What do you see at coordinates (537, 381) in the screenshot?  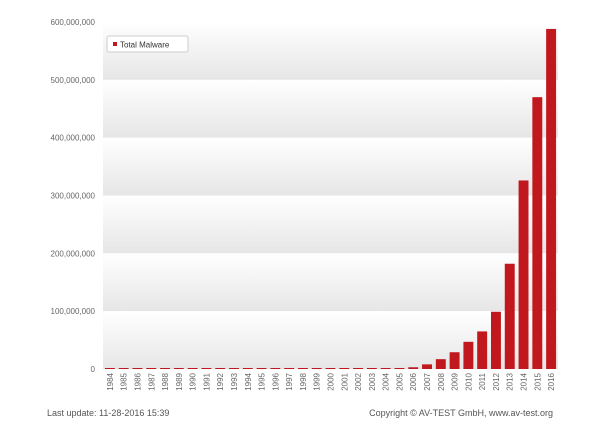 I see `x-tick-label: 2015` at bounding box center [537, 381].